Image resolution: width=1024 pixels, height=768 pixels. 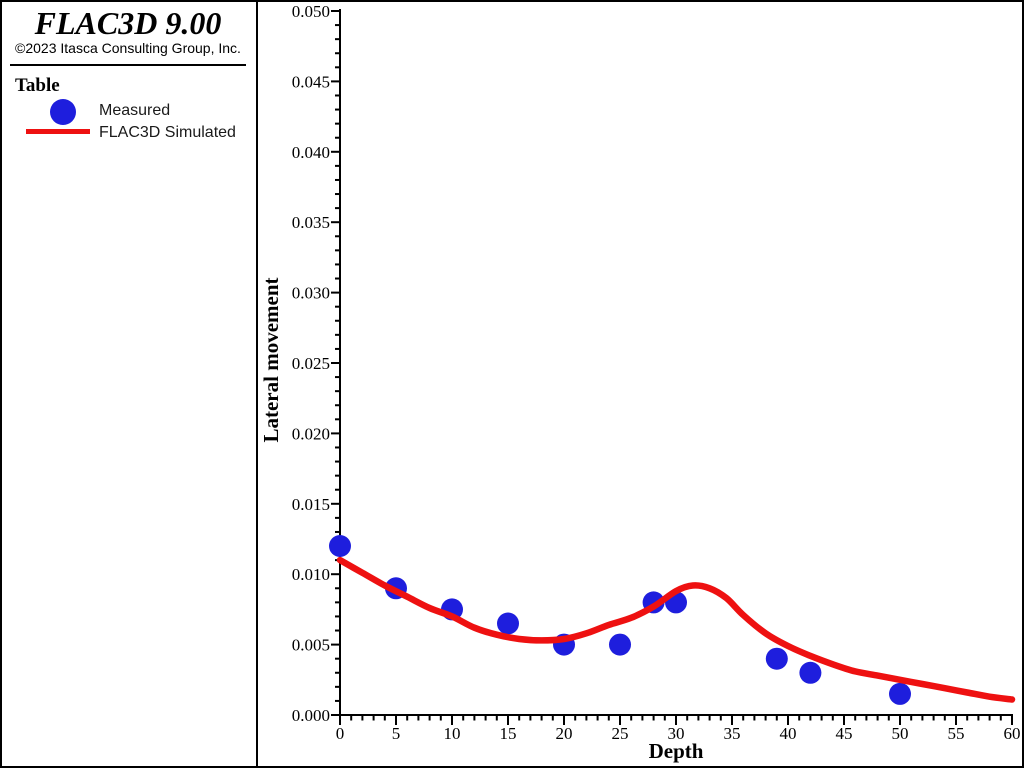 I want to click on x-tick-label: 35, so click(x=732, y=733).